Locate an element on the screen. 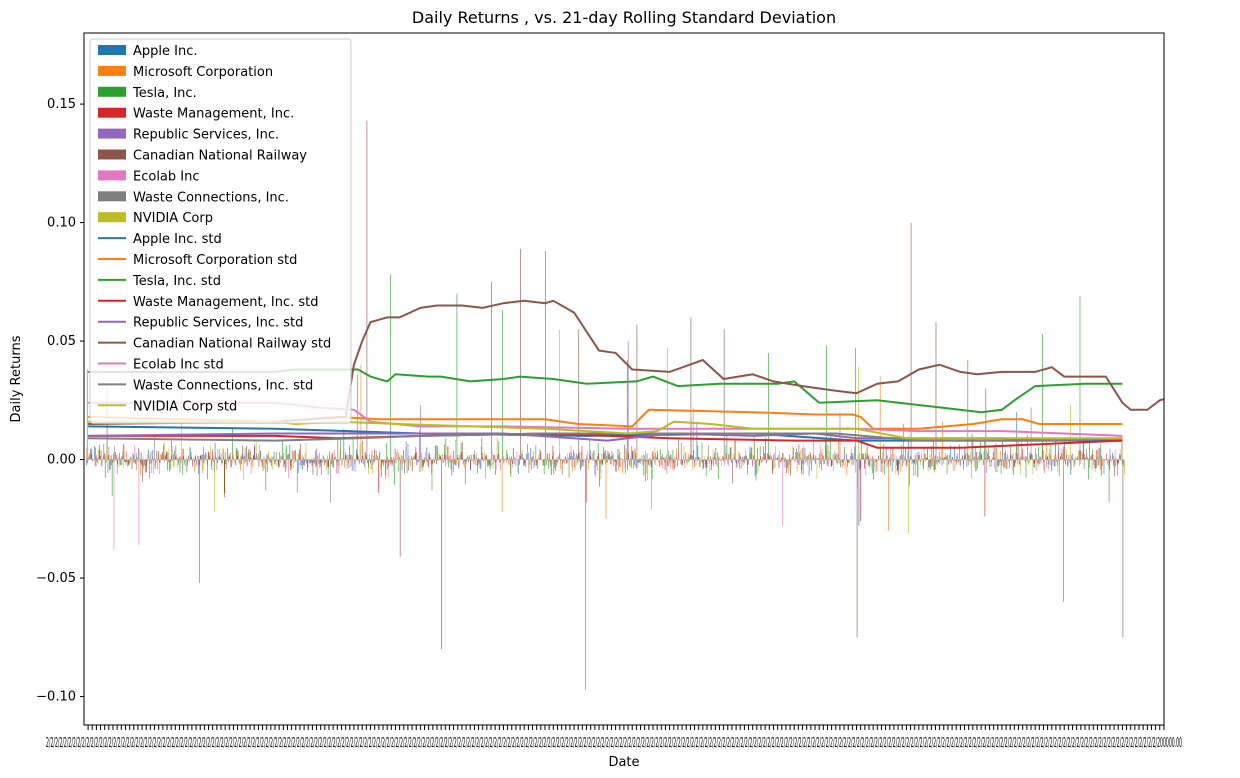 This screenshot has height=778, width=1240. legend-label: NVIDIA Corp std is located at coordinates (185, 406).